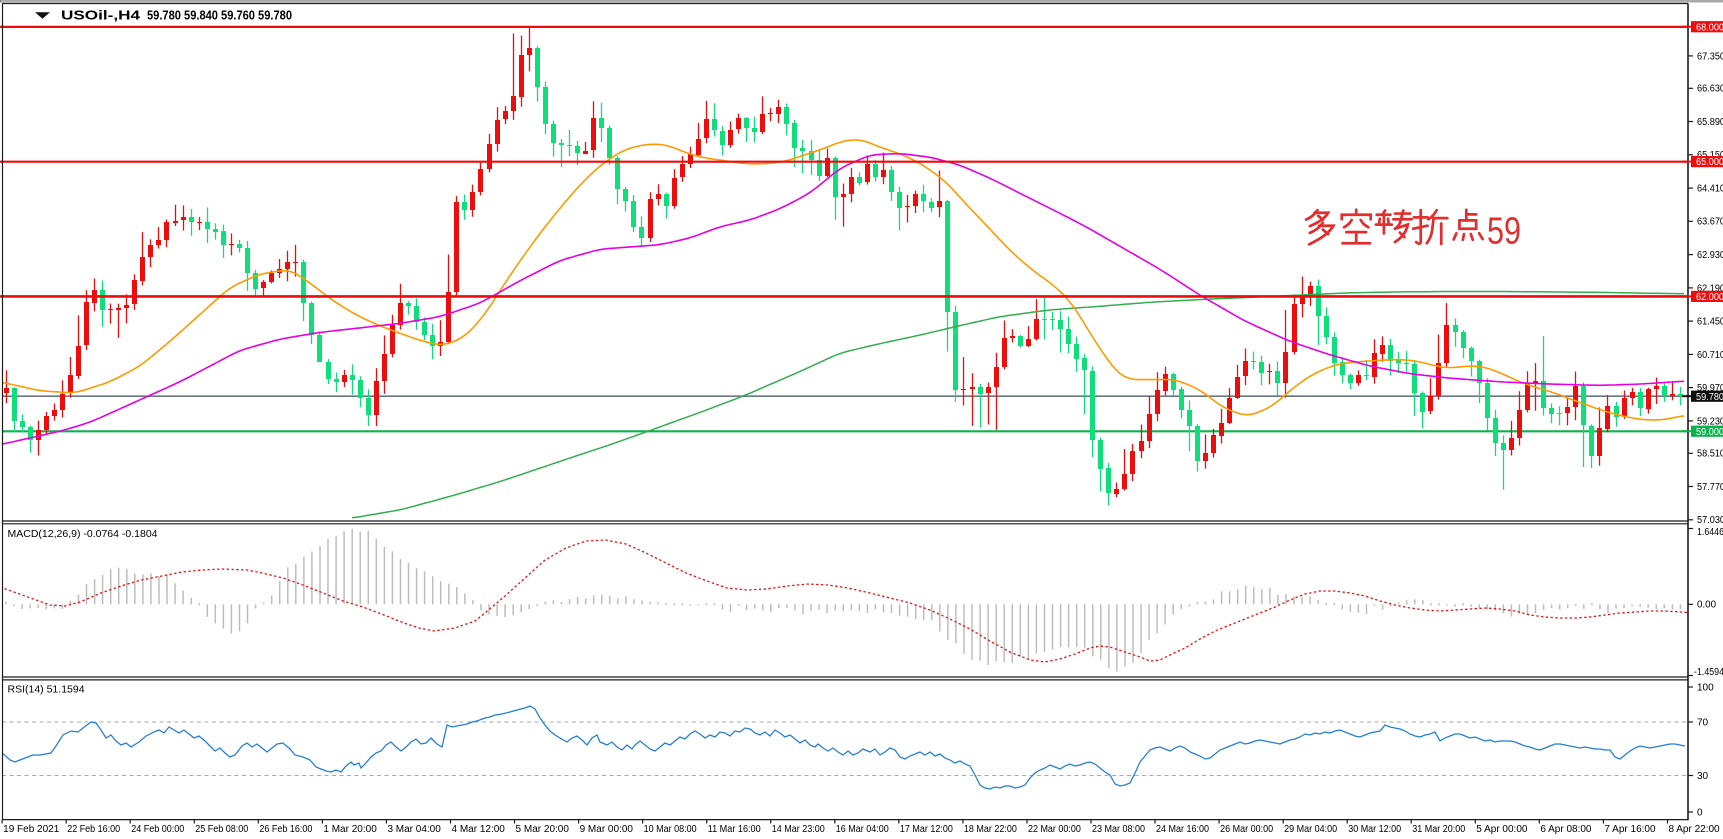 Image resolution: width=1723 pixels, height=839 pixels. What do you see at coordinates (543, 829) in the screenshot?
I see `svg-text: 5 Mar 20:00` at bounding box center [543, 829].